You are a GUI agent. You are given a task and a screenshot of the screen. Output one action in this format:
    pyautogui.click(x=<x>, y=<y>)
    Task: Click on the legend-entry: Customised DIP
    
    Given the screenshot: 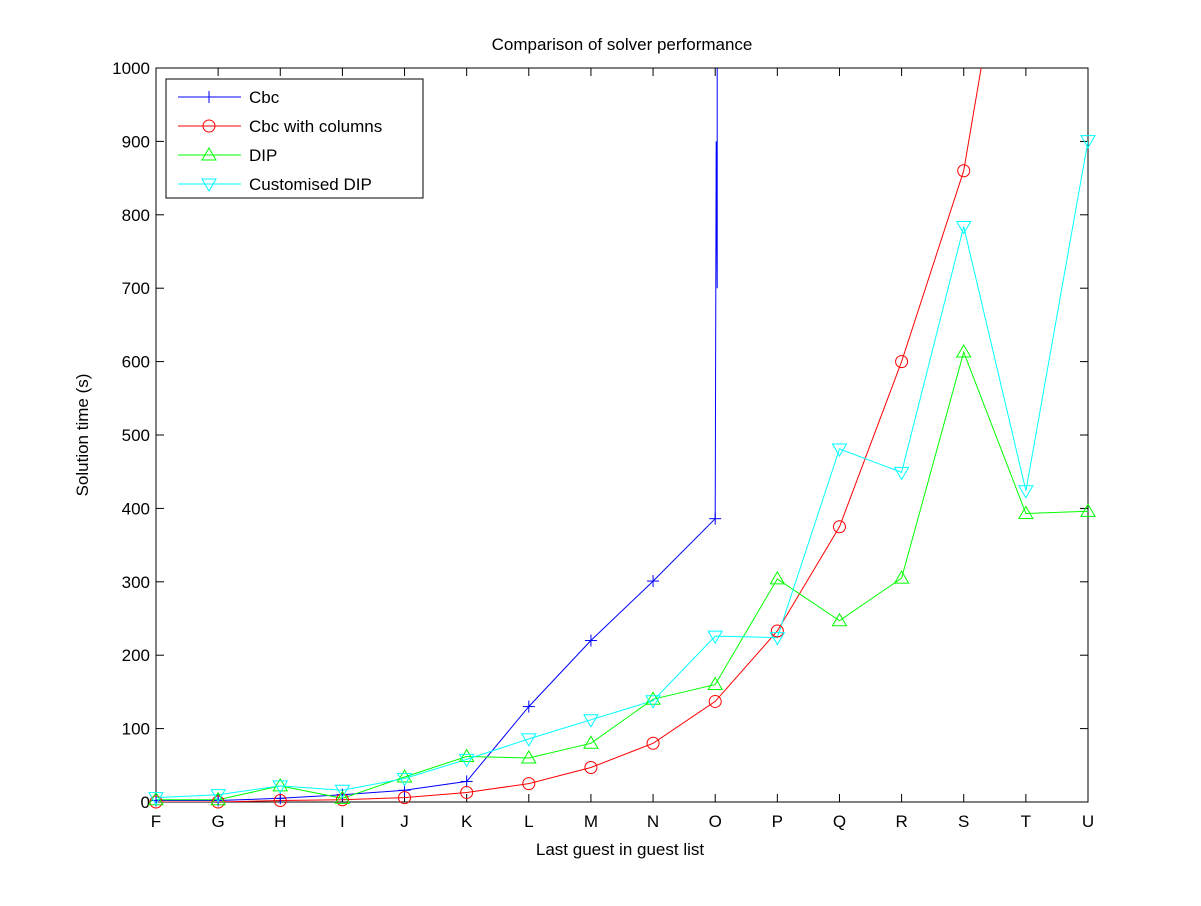 What is the action you would take?
    pyautogui.click(x=275, y=184)
    